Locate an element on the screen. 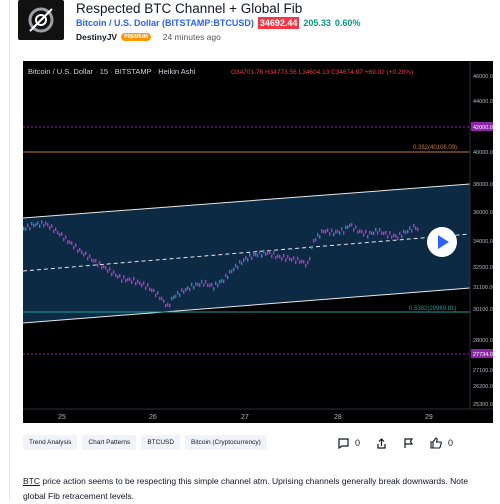  report-button is located at coordinates (408, 443).